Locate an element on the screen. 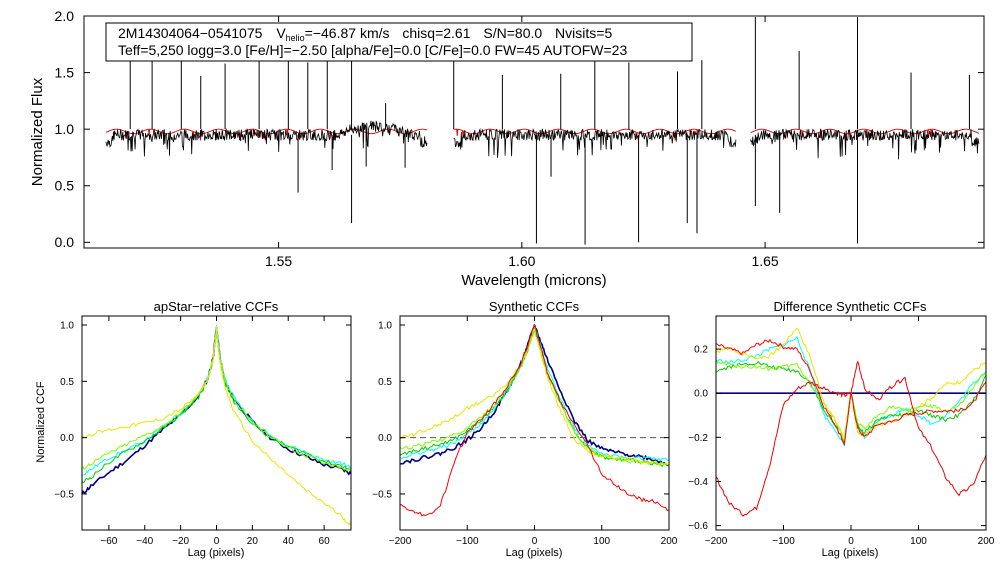 The image size is (1008, 576). x-tick-label: 60 is located at coordinates (325, 541).